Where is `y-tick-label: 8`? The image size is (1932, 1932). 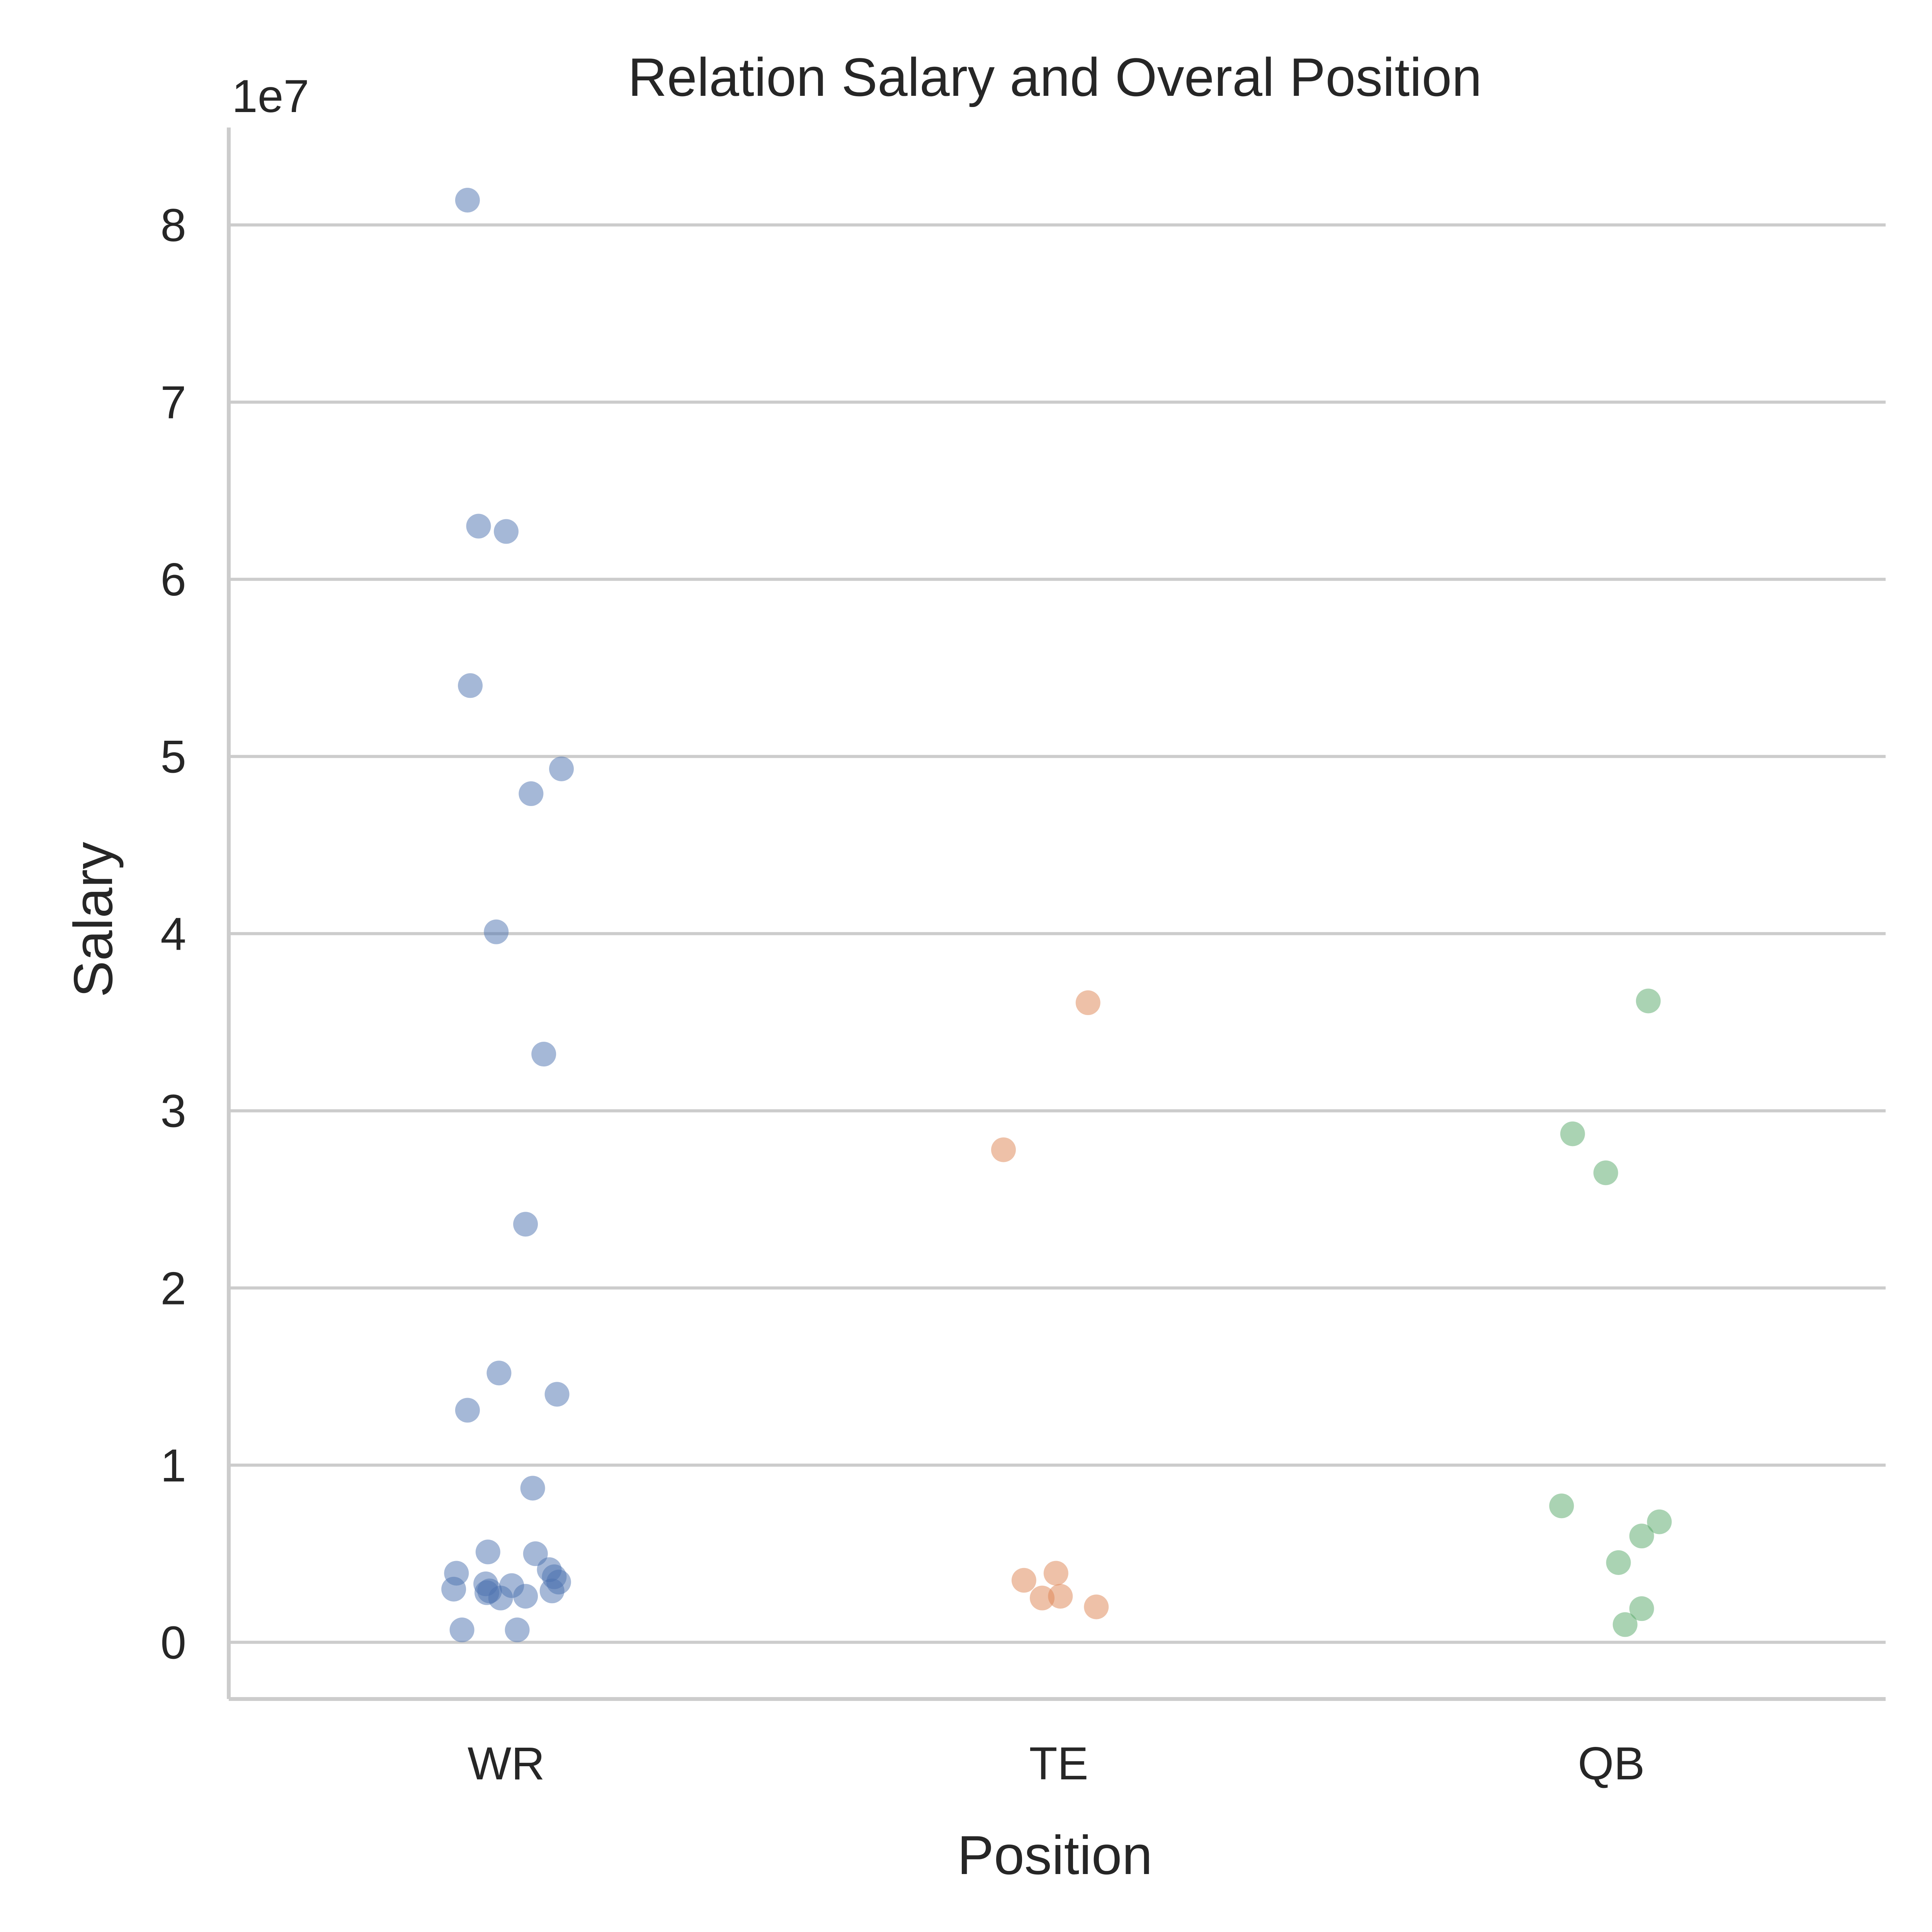
y-tick-label: 8 is located at coordinates (173, 225).